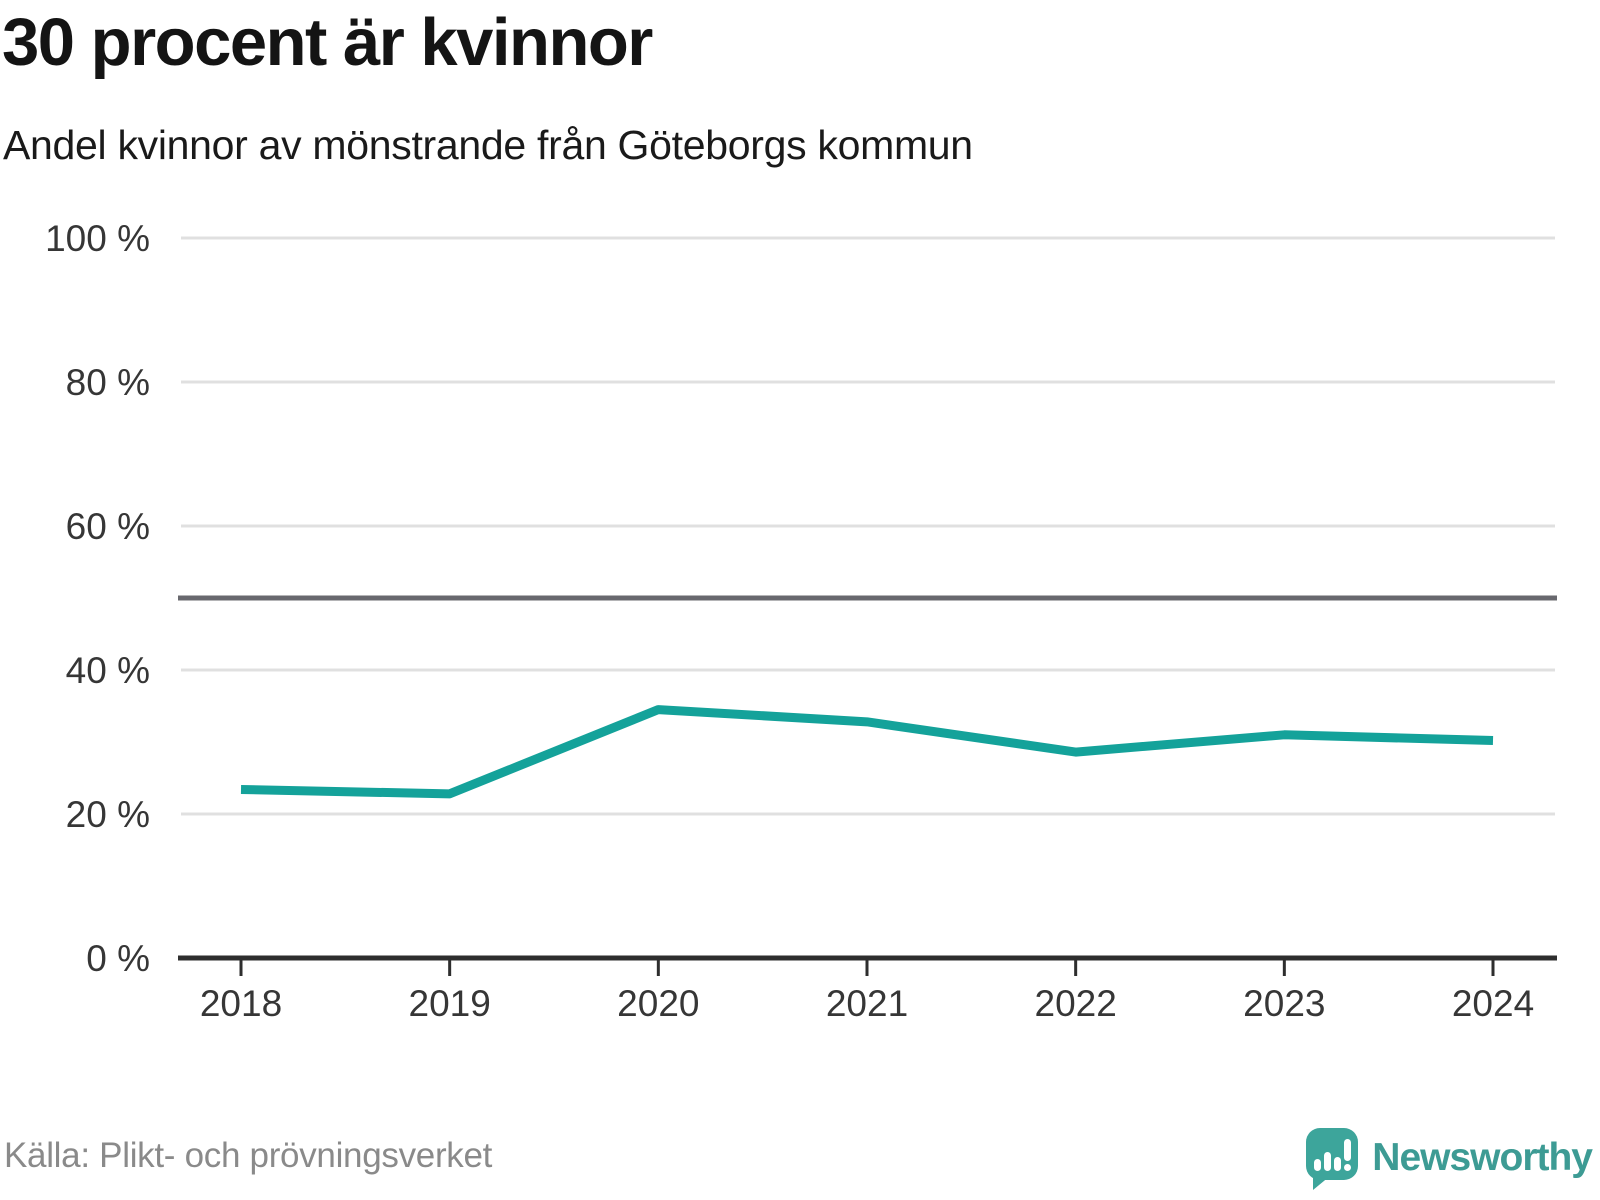 This screenshot has height=1200, width=1600. What do you see at coordinates (1482, 1157) in the screenshot?
I see `newsworthy-wordmark: Newsworthy` at bounding box center [1482, 1157].